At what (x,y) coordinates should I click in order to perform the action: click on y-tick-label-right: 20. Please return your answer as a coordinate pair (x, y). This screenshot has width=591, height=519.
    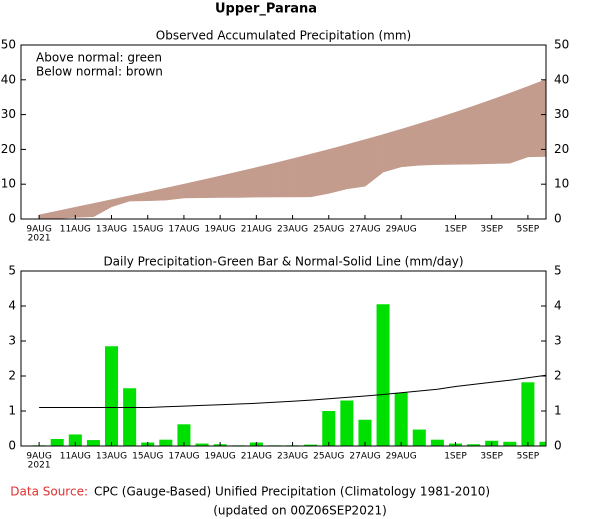
    Looking at the image, I should click on (561, 149).